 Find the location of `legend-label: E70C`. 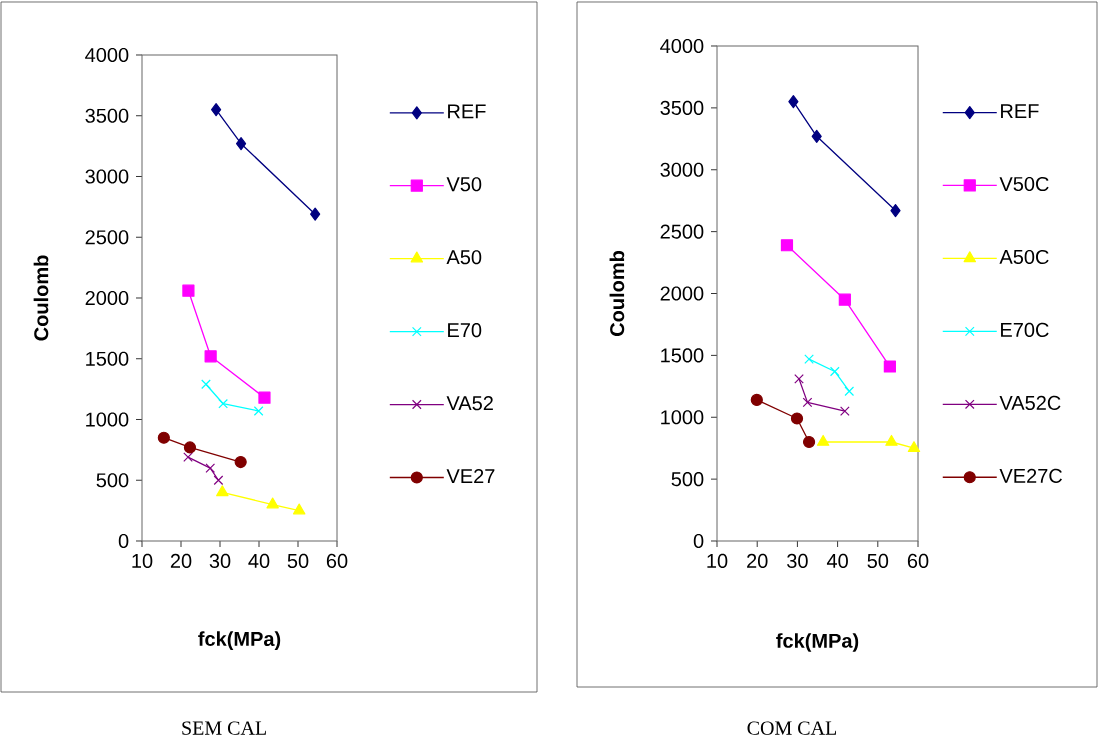

legend-label: E70C is located at coordinates (1025, 329).